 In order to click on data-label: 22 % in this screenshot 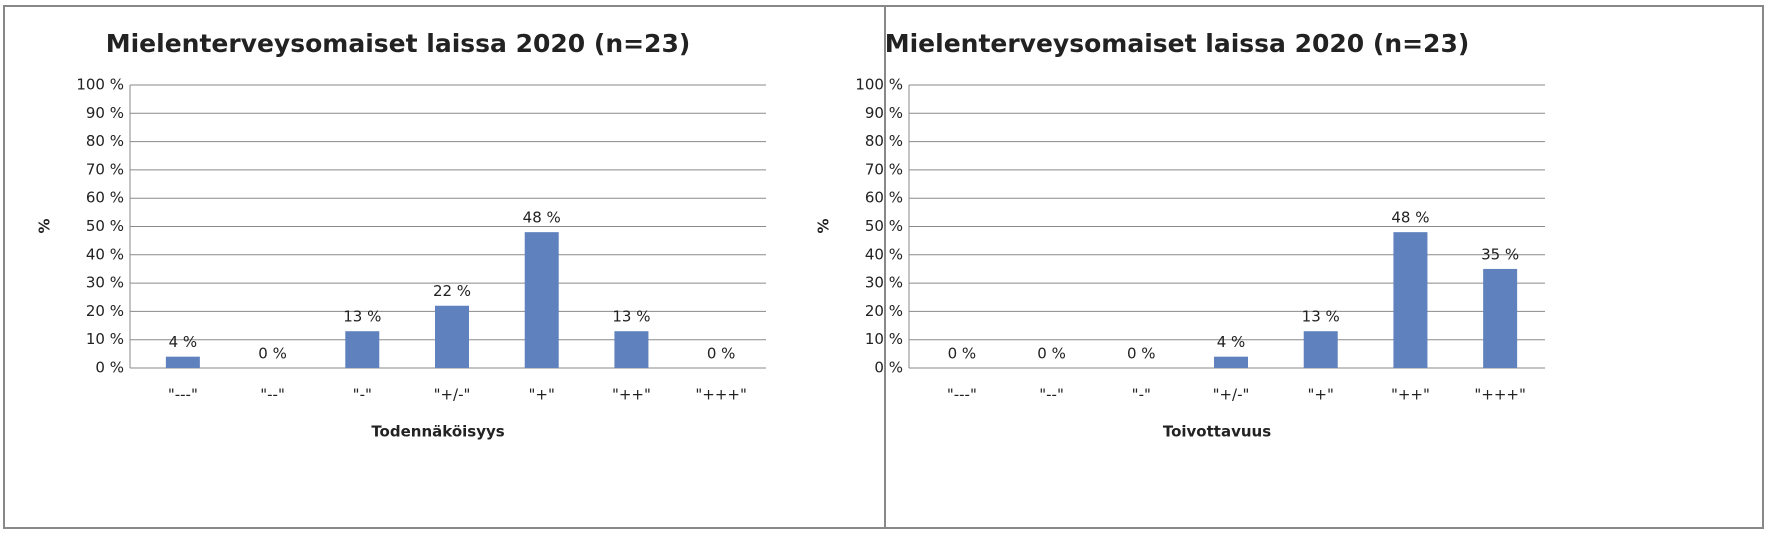, I will do `click(452, 291)`.